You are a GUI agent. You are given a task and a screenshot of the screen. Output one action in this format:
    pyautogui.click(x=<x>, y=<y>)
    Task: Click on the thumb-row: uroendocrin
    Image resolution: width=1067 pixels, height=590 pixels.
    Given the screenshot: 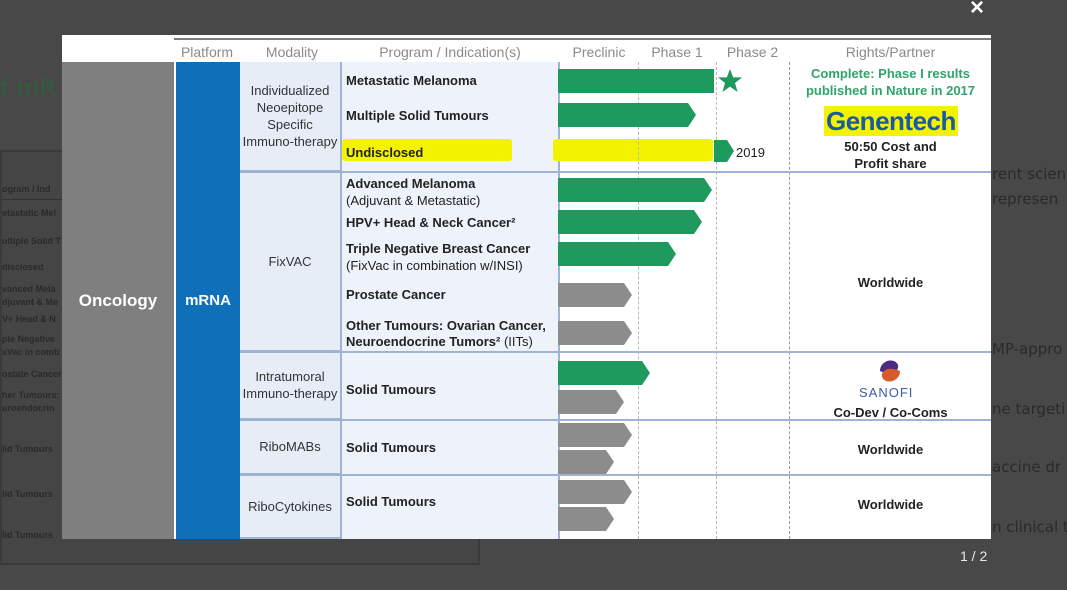 What is the action you would take?
    pyautogui.click(x=28, y=408)
    